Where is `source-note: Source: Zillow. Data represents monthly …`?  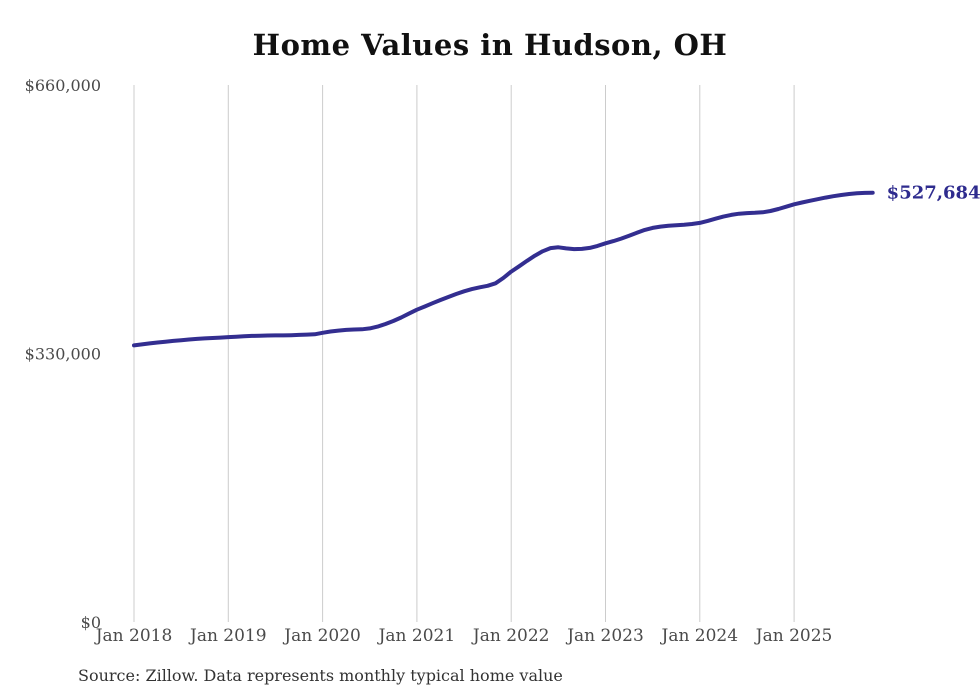 source-note: Source: Zillow. Data represents monthly … is located at coordinates (320, 675).